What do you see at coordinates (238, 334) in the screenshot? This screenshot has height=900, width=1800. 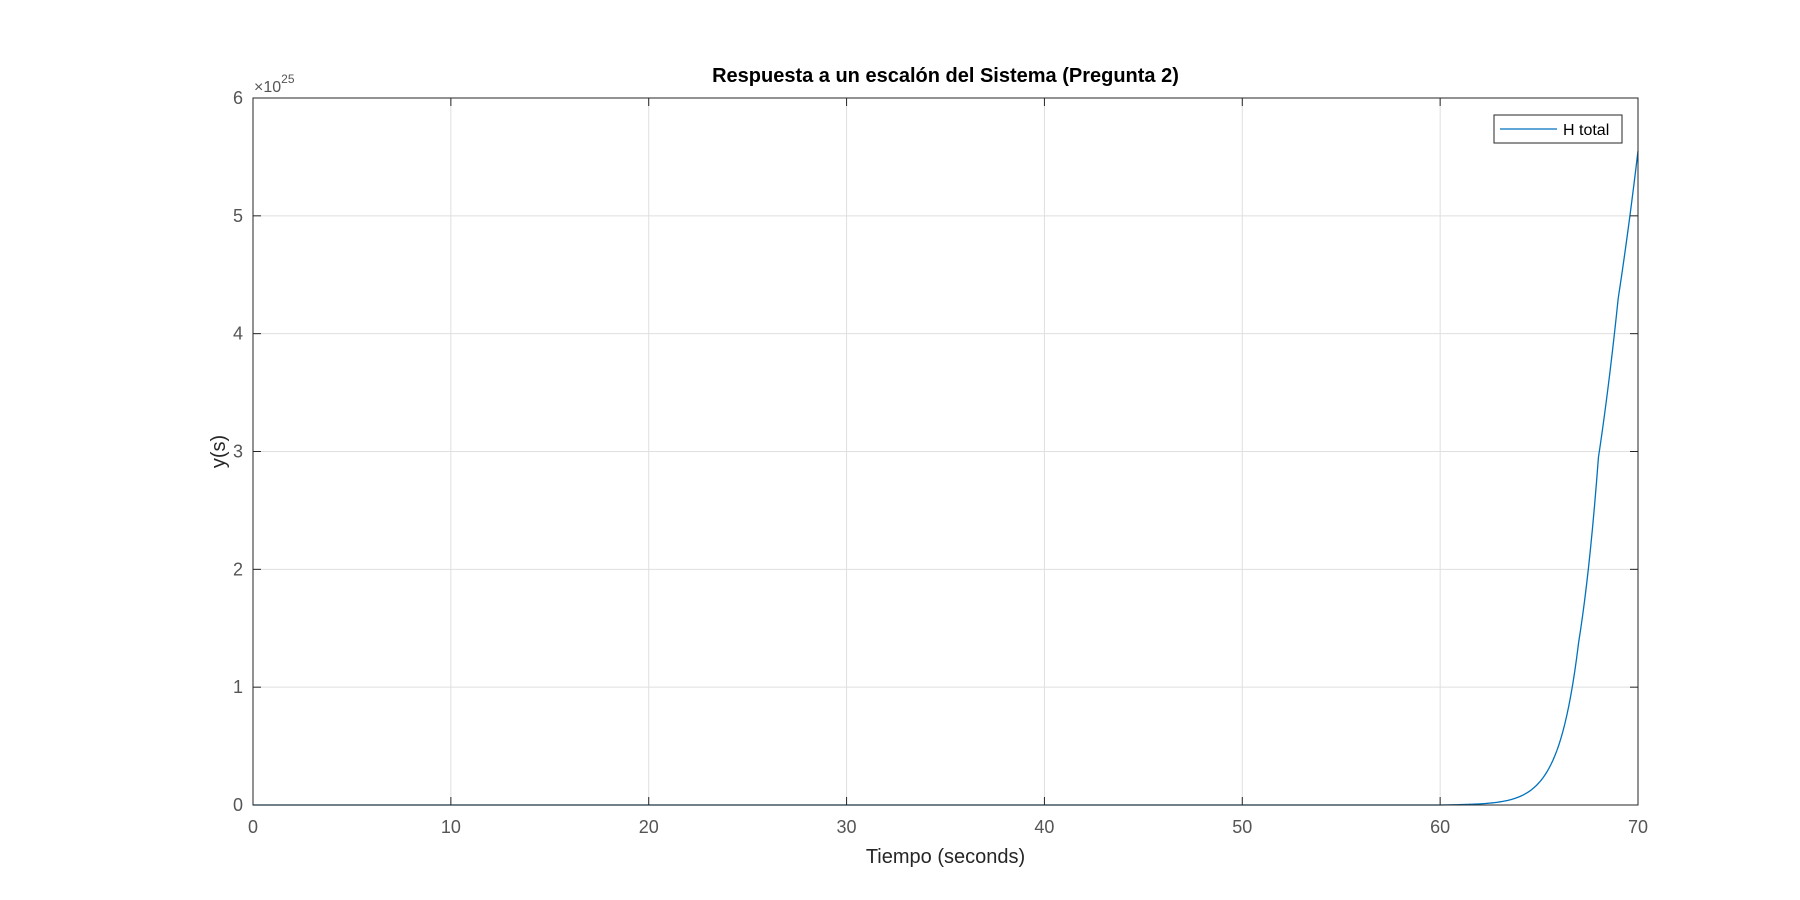 I see `y-tick-label: 4` at bounding box center [238, 334].